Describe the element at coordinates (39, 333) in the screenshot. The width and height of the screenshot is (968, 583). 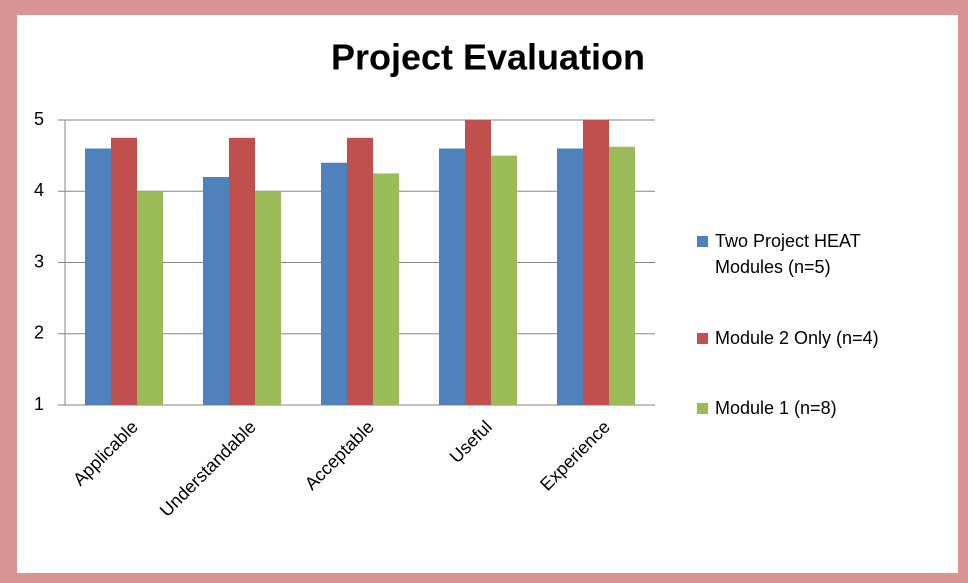
I see `y-tick-label: 2` at that location.